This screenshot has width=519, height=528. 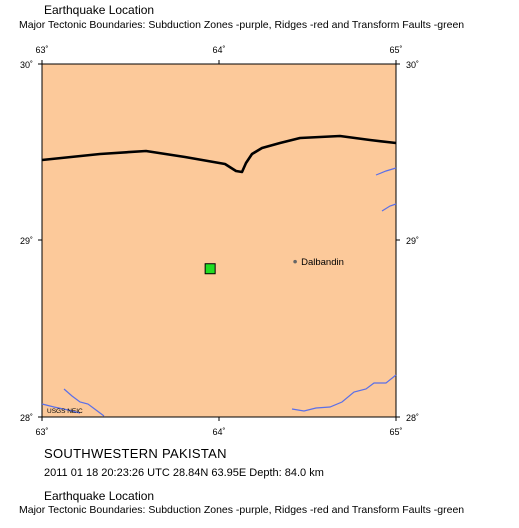 What do you see at coordinates (322, 262) in the screenshot?
I see `city-label: Dalbandin` at bounding box center [322, 262].